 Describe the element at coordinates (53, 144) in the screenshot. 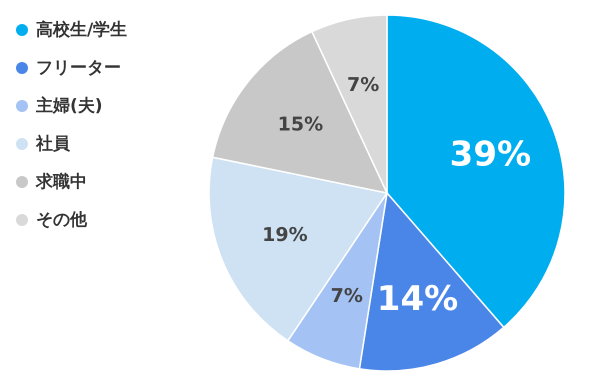

I see `legend-label: 社員` at that location.